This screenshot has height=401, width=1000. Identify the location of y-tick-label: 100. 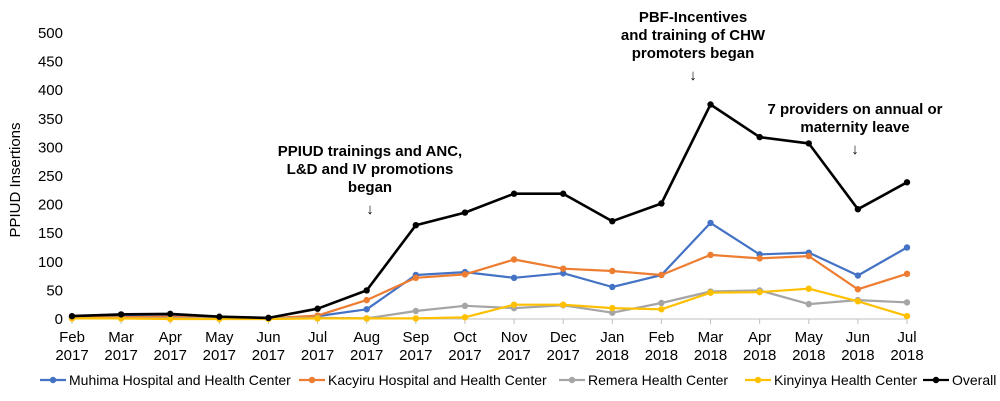
(50, 262).